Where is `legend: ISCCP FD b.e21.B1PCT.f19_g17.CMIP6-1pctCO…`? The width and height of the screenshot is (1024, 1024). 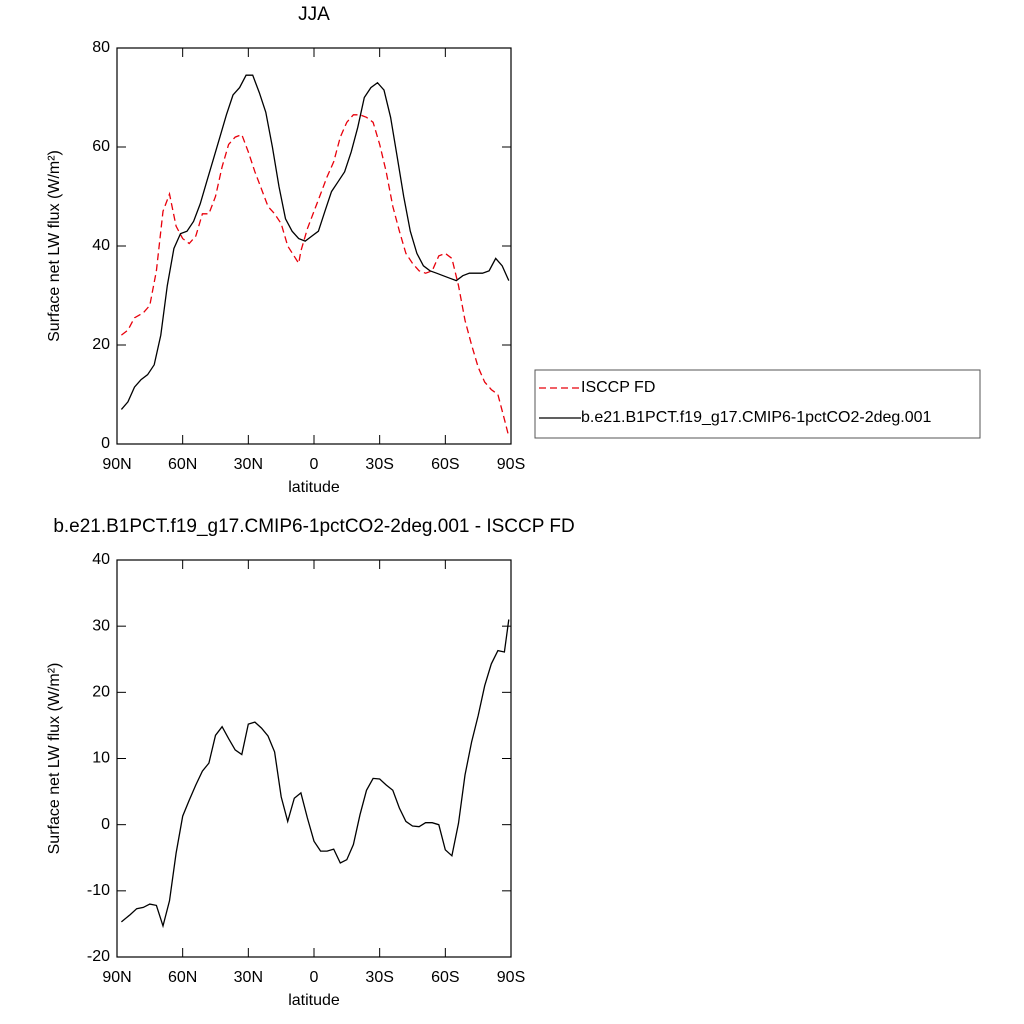
legend: ISCCP FD b.e21.B1PCT.f19_g17.CMIP6-1pctCO… is located at coordinates (757, 404).